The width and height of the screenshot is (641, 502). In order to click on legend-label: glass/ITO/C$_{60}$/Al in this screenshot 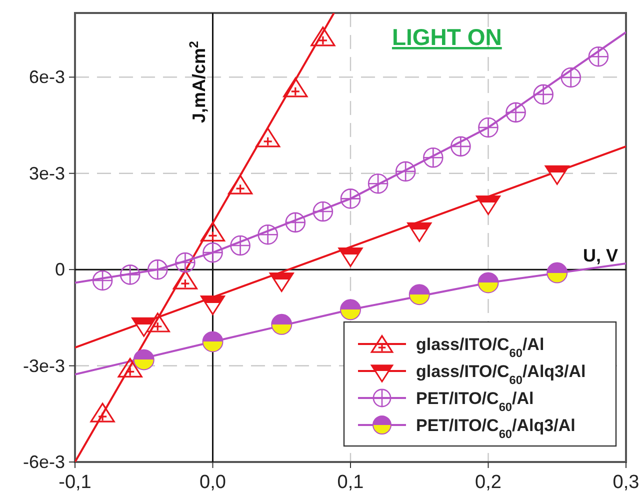, I will do `click(480, 347)`.